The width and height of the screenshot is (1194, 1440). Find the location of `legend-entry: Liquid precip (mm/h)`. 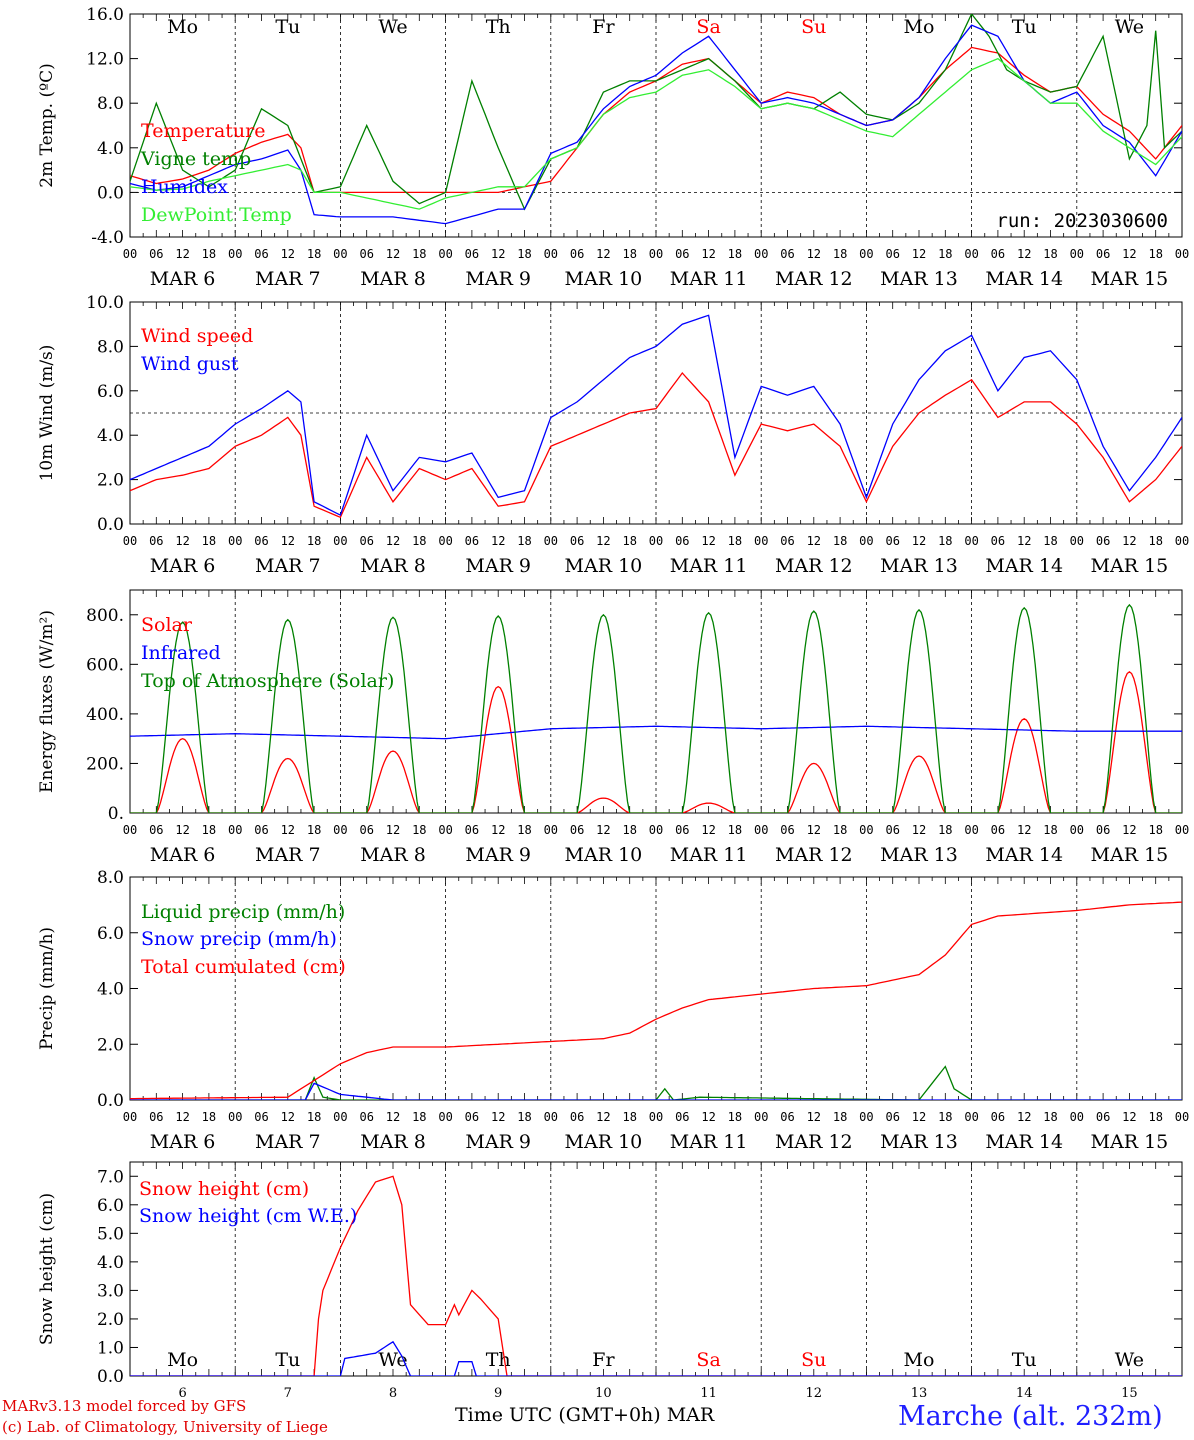

legend-entry: Liquid precip (mm/h) is located at coordinates (243, 912).